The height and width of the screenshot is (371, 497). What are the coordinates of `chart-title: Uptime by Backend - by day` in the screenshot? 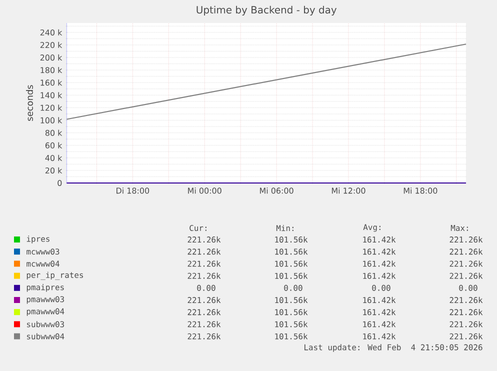 It's located at (266, 11).